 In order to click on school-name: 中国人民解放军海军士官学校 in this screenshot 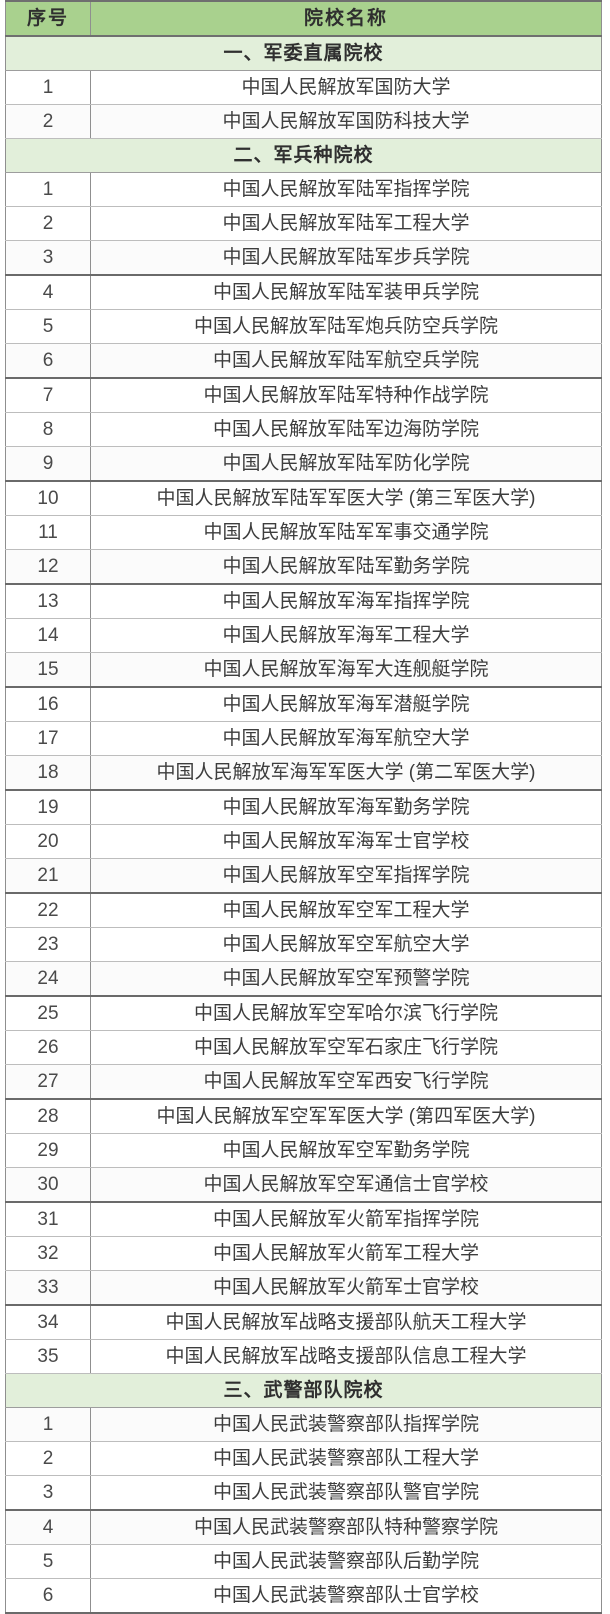, I will do `click(346, 841)`.